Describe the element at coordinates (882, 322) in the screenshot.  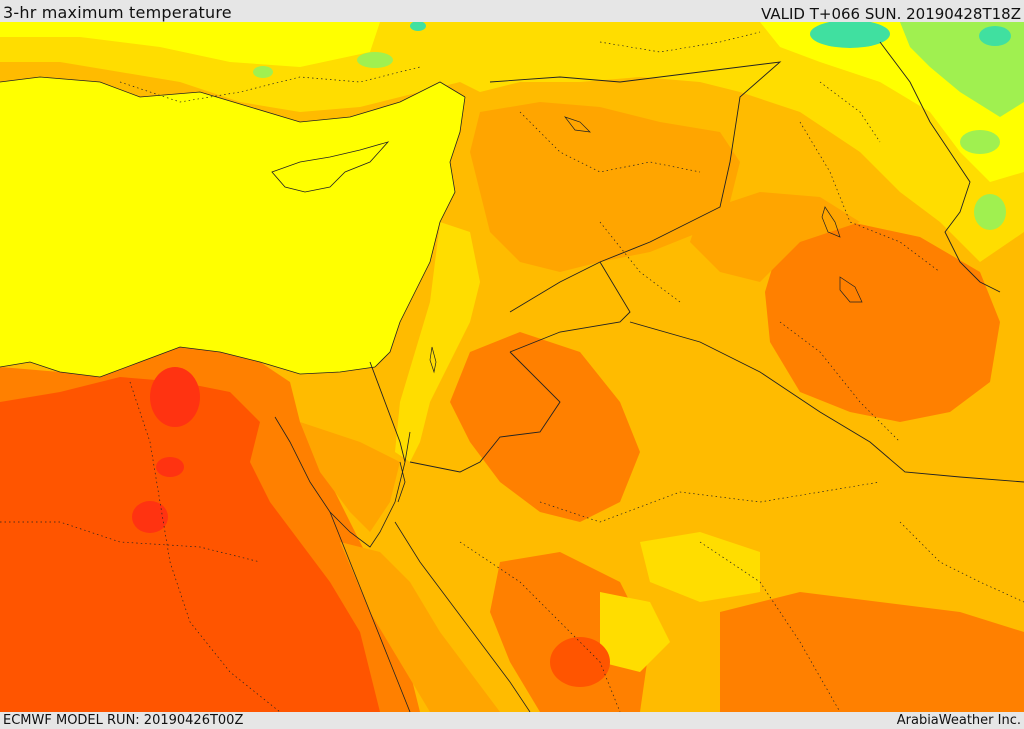
I see `zone-iraq-hot` at that location.